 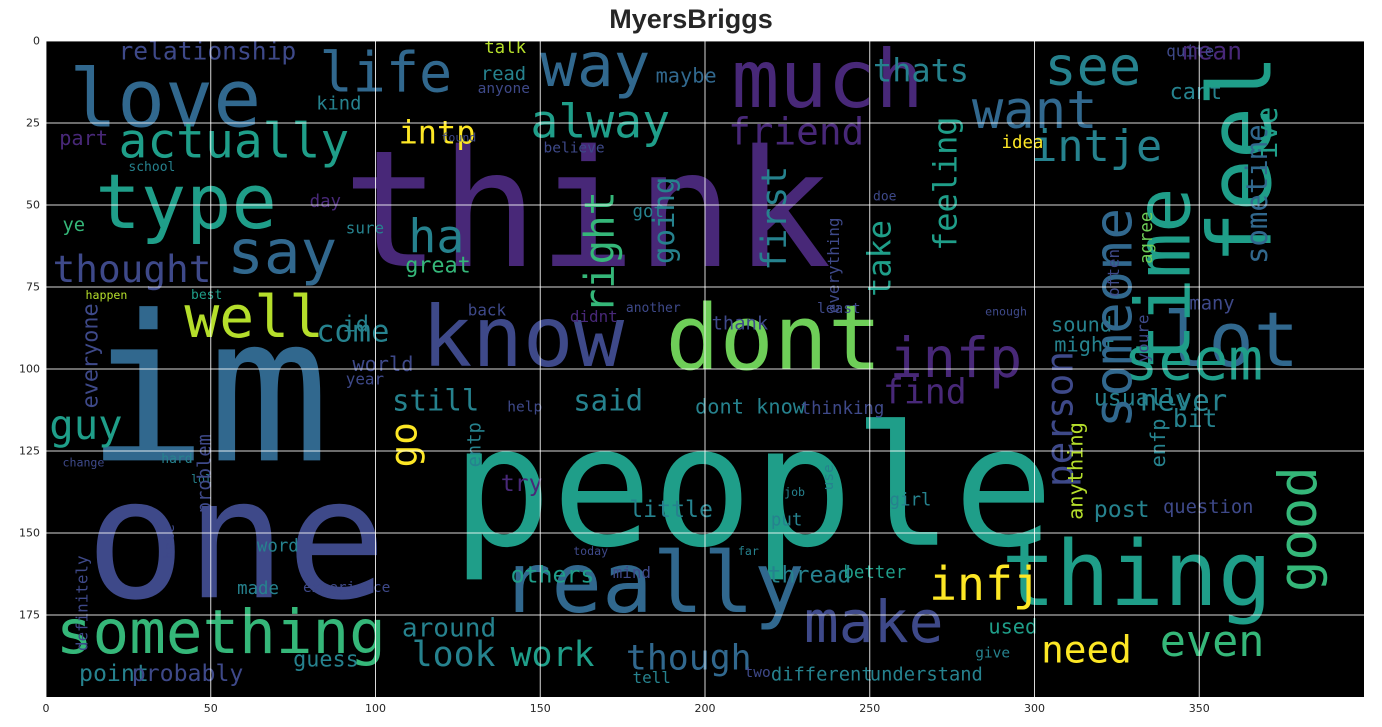 I want to click on word-look: look, so click(x=454, y=655).